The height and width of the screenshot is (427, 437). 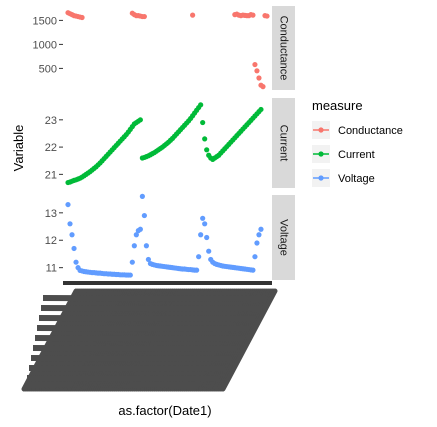 What do you see at coordinates (356, 179) in the screenshot?
I see `legend-label: Voltage` at bounding box center [356, 179].